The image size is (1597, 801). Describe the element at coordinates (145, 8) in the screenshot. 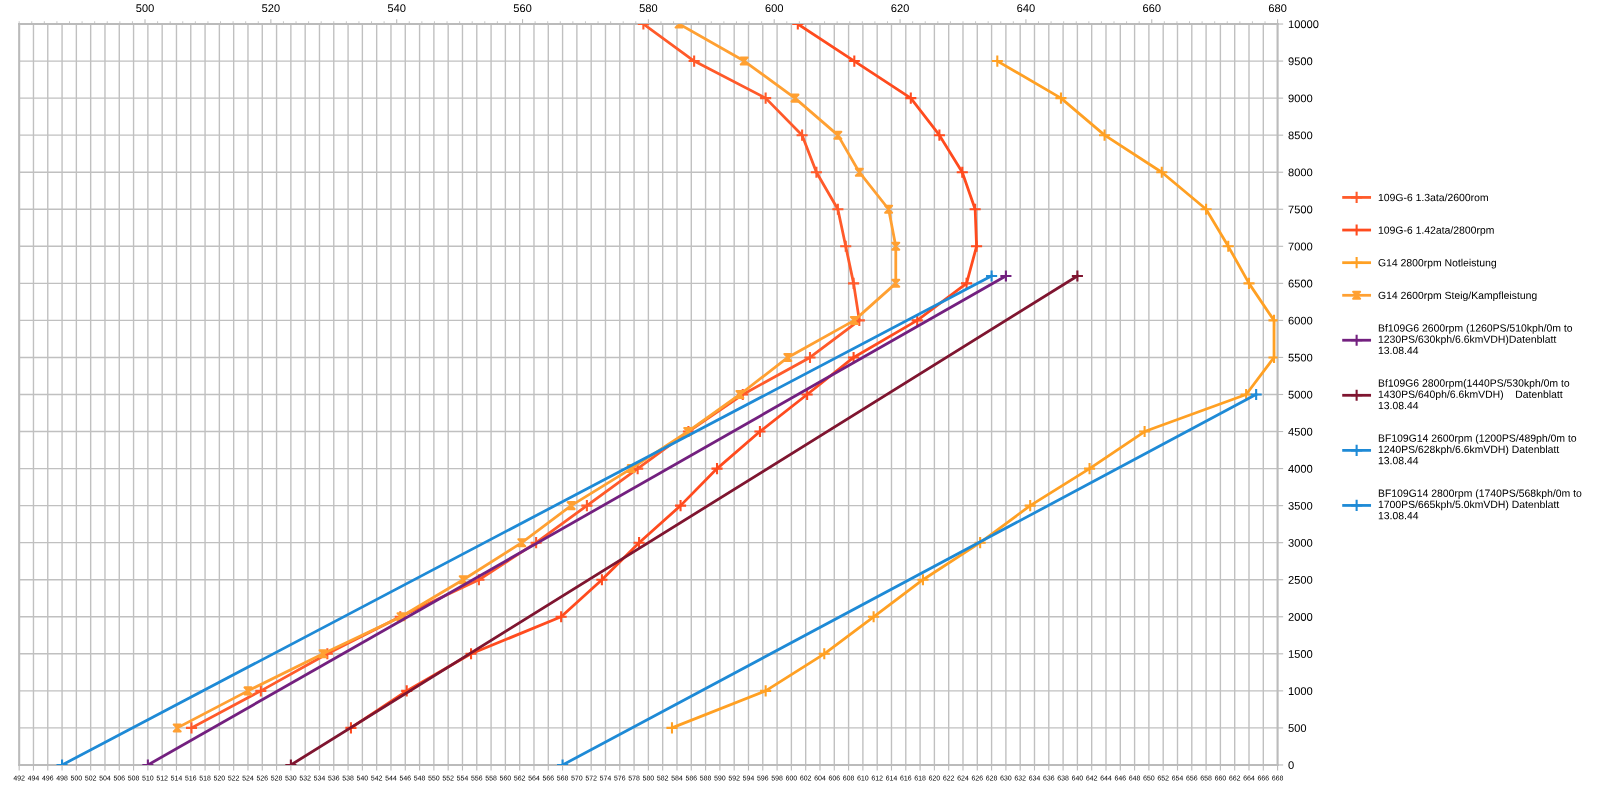

I see `x2-tick-label: 500` at that location.